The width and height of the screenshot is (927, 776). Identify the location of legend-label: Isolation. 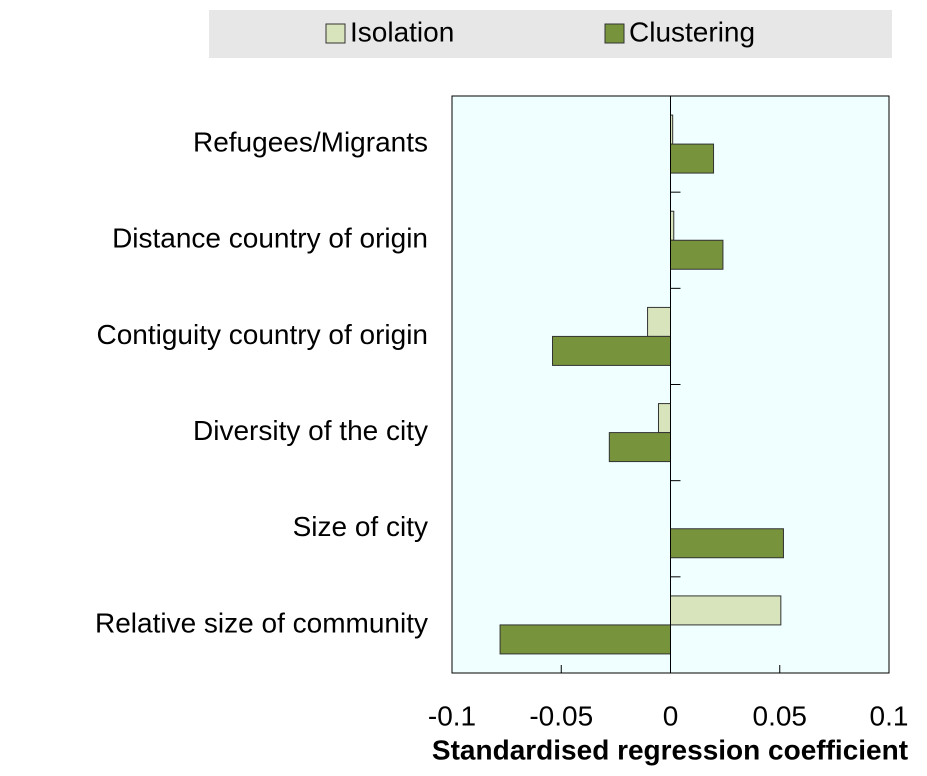
(402, 31).